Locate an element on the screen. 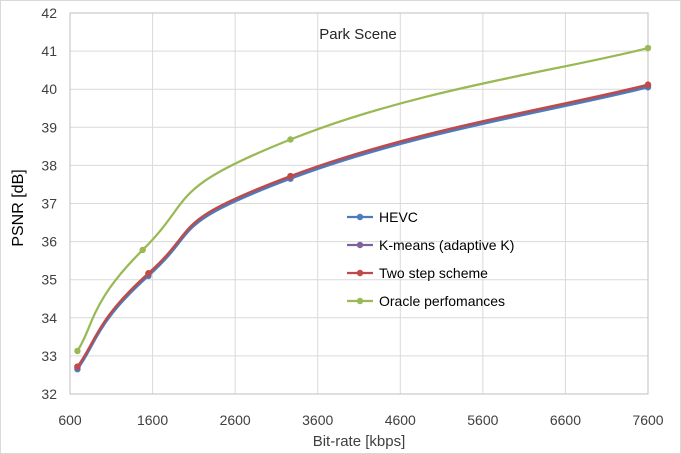  y-tick-label: 40 is located at coordinates (49, 89).